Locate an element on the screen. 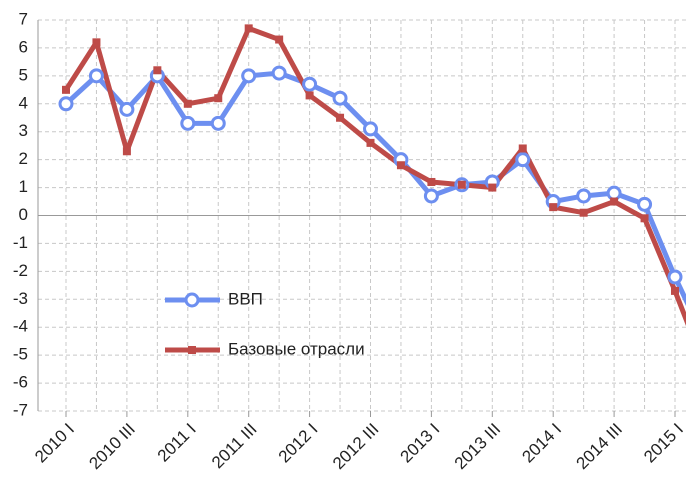 The height and width of the screenshot is (488, 686). legend-label: ВВП is located at coordinates (245, 298).